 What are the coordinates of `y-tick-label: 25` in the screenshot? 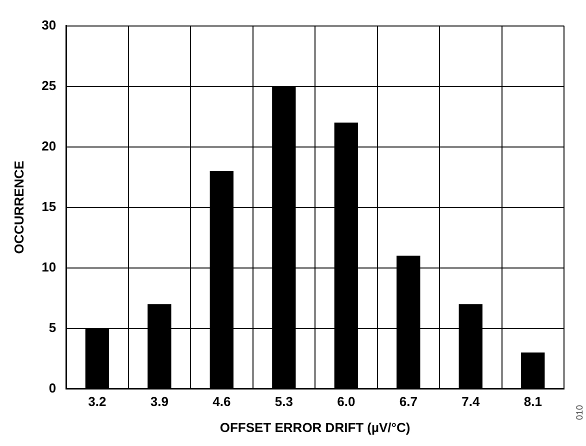 It's located at (49, 85).